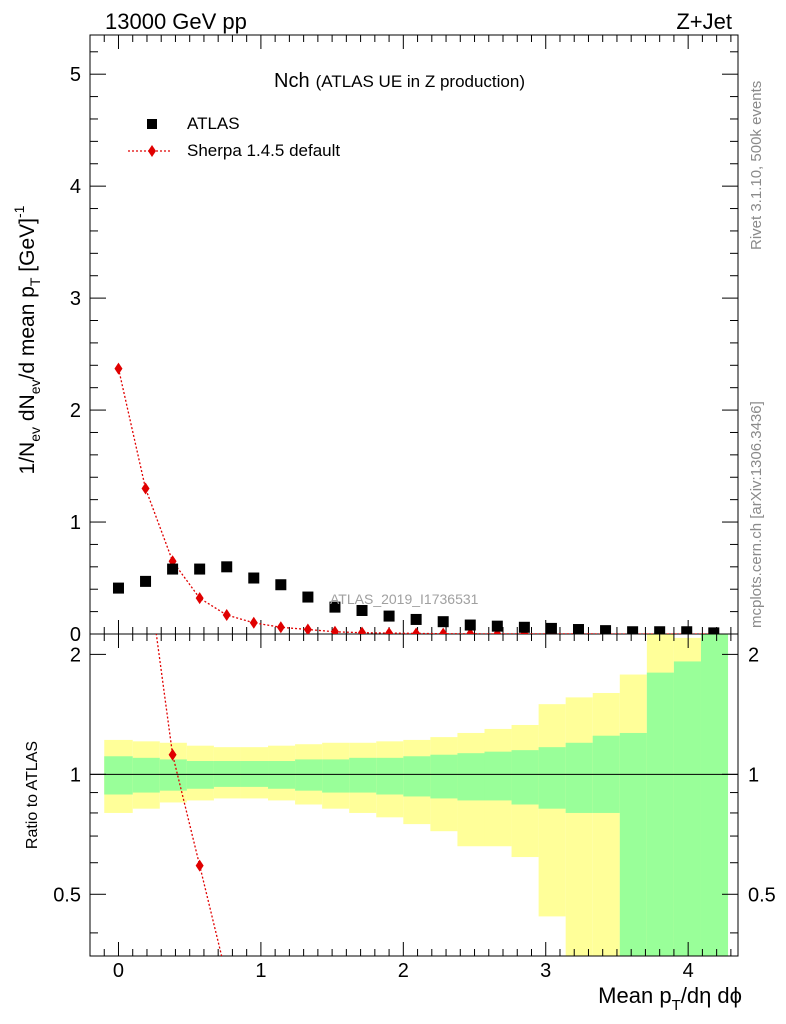 The image size is (786, 1024). What do you see at coordinates (75, 635) in the screenshot?
I see `y-tick-label: 0` at bounding box center [75, 635].